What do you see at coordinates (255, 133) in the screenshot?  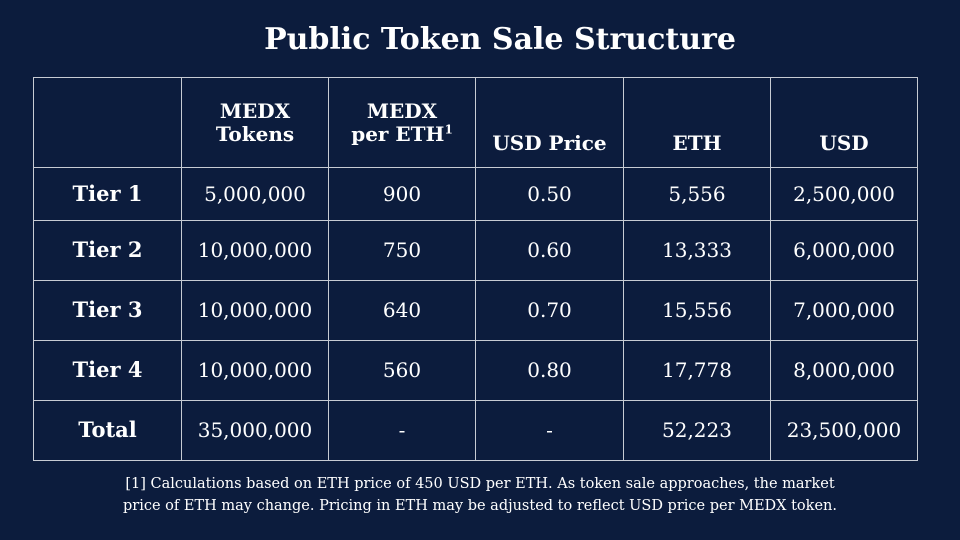 I see `header-medx-tokens-line2: Tokens` at bounding box center [255, 133].